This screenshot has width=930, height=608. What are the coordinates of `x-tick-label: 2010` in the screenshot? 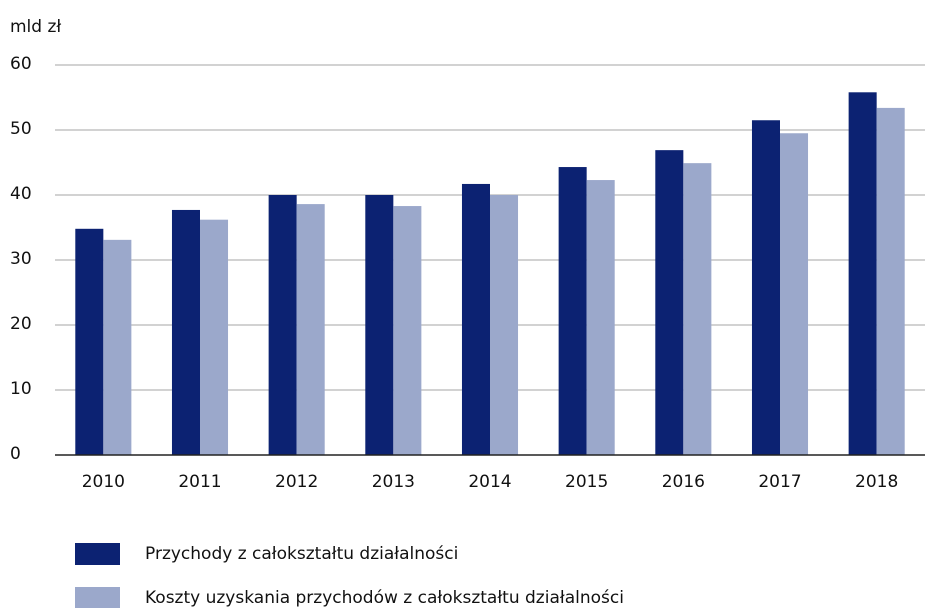 It's located at (103, 482).